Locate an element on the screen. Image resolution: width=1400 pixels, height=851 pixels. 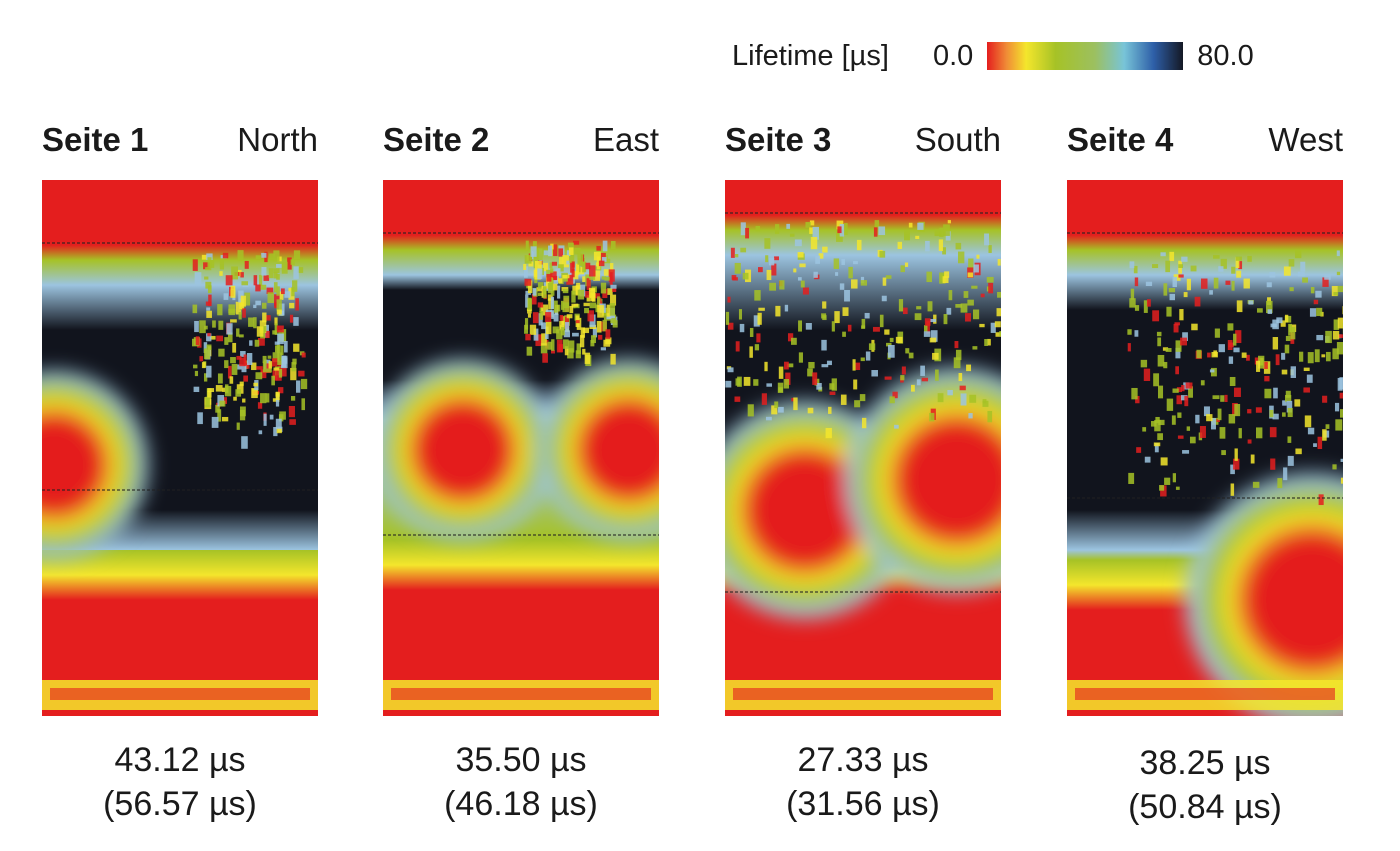
colorbar-max: 80.0 is located at coordinates (1225, 55).